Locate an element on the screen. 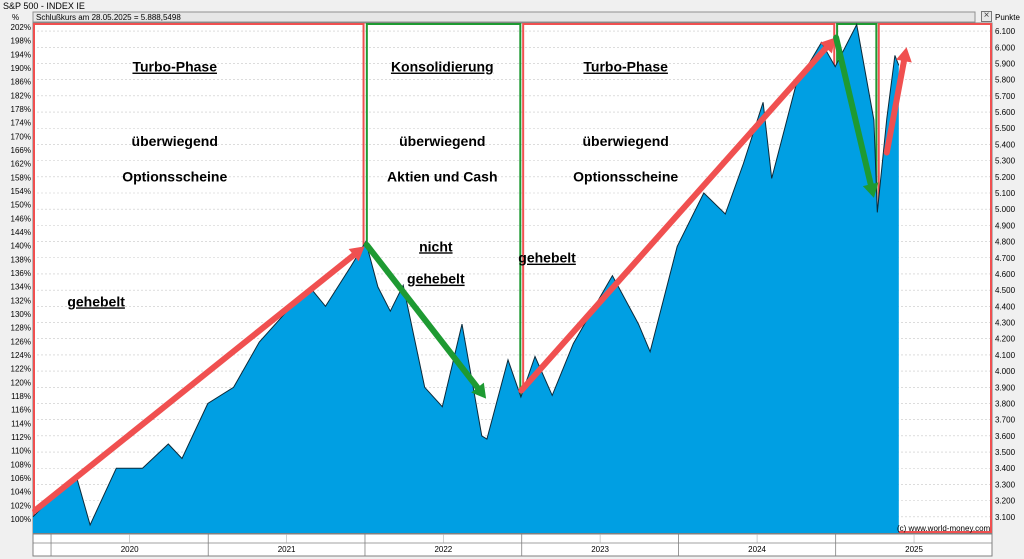 This screenshot has height=559, width=1024. left-tick-label: 122% is located at coordinates (21, 369).